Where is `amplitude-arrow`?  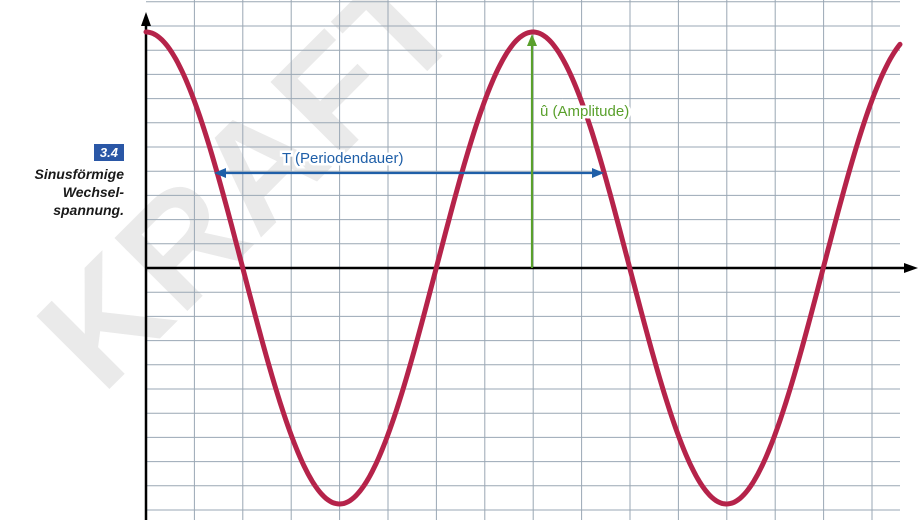 amplitude-arrow is located at coordinates (532, 151).